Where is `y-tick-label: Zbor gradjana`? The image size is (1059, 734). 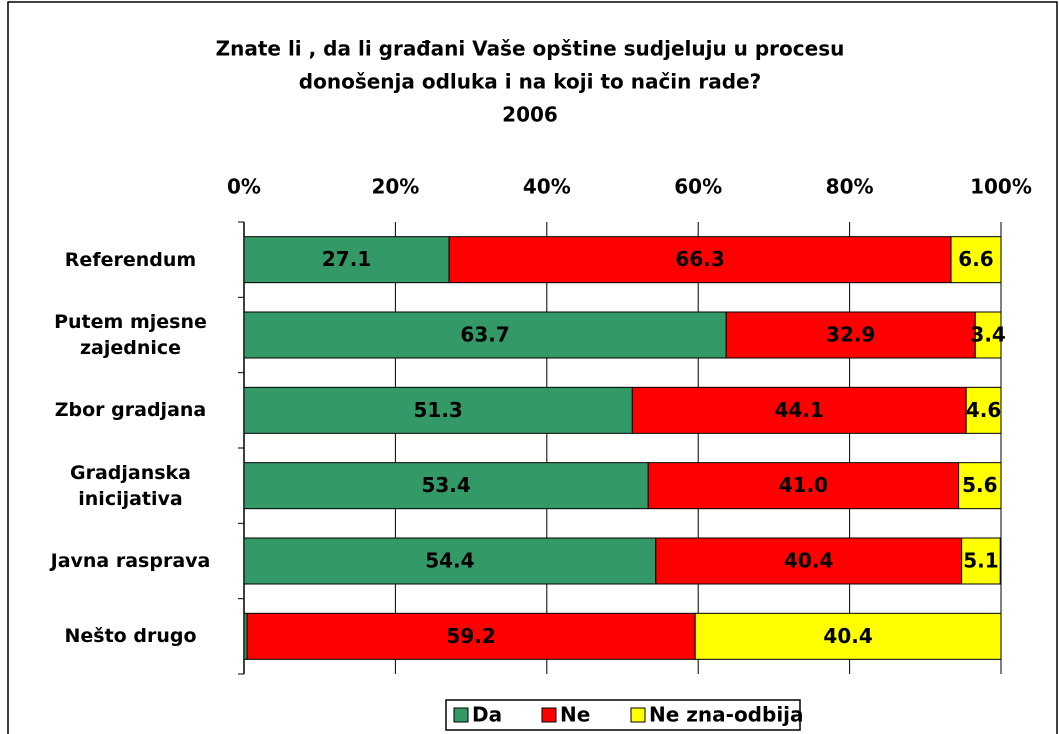
y-tick-label: Zbor gradjana is located at coordinates (130, 410).